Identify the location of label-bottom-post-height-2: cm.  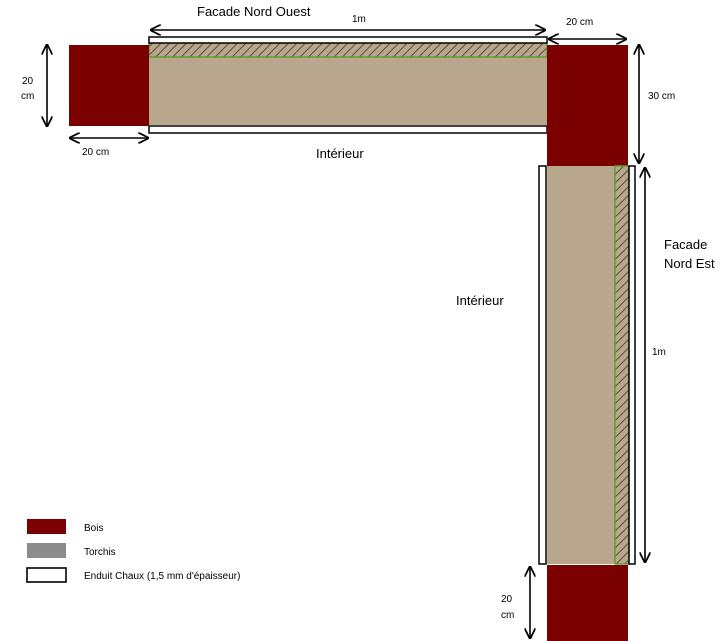
(507, 615).